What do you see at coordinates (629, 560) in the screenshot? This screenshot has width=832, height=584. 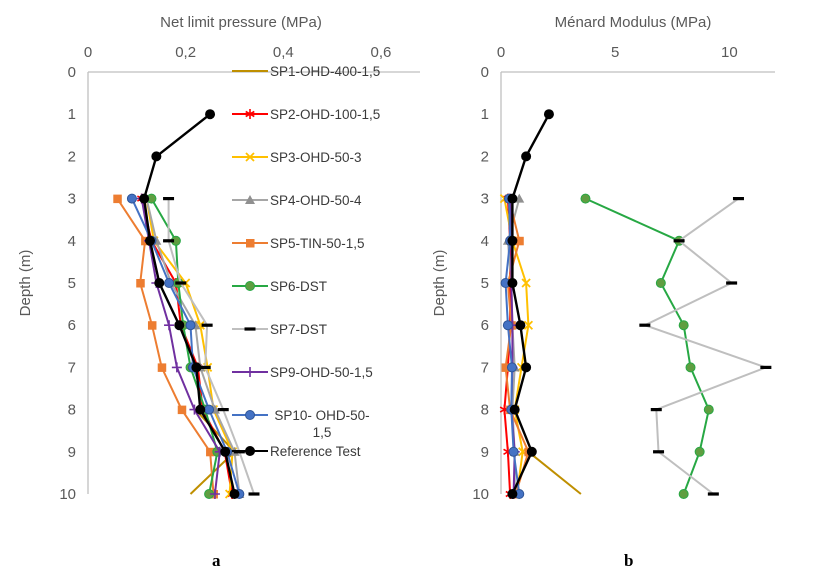 I see `subfigure-label-b: b` at bounding box center [629, 560].